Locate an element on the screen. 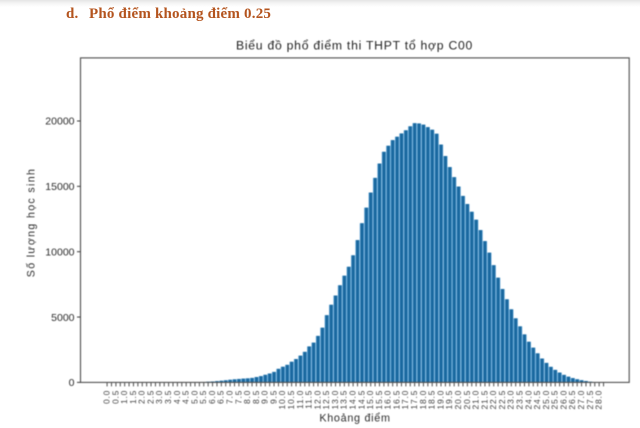  svg-text: 24.0 is located at coordinates (528, 400).